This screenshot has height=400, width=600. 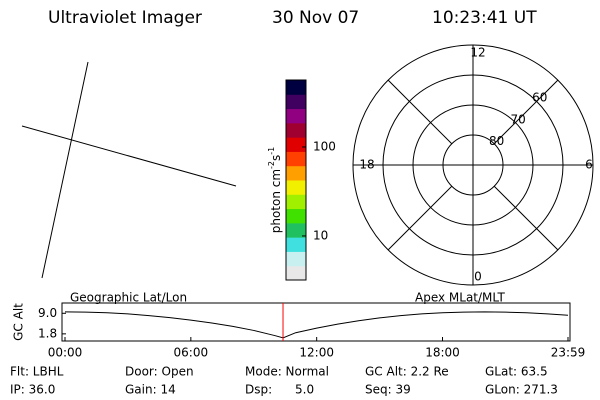 I want to click on title: Ultraviolet Imager, so click(x=125, y=18).